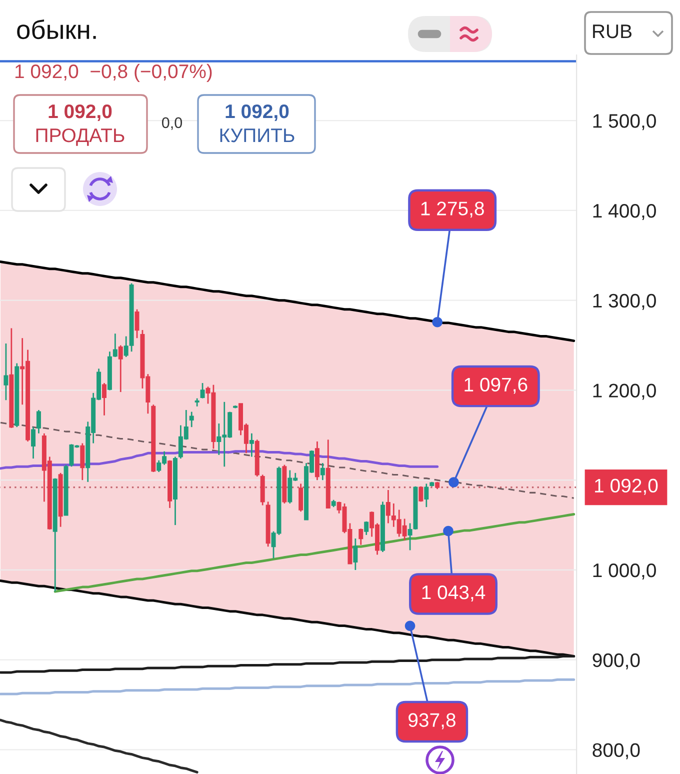 The height and width of the screenshot is (774, 680). Describe the element at coordinates (624, 212) in the screenshot. I see `y-tick-label: 1 400,0` at that location.